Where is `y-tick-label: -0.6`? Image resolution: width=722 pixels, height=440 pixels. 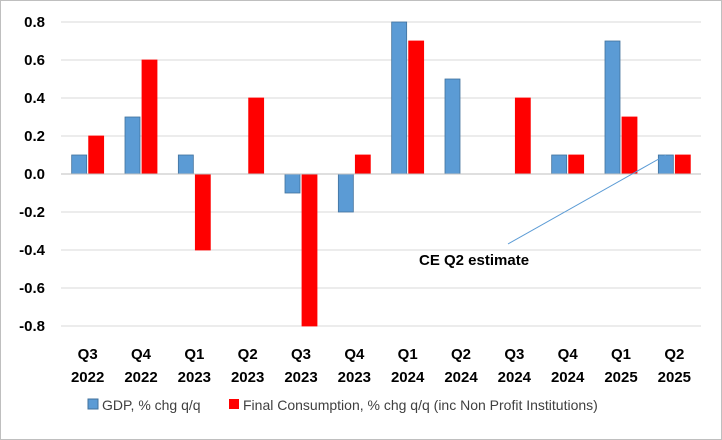
y-tick-label: -0.6 is located at coordinates (32, 288).